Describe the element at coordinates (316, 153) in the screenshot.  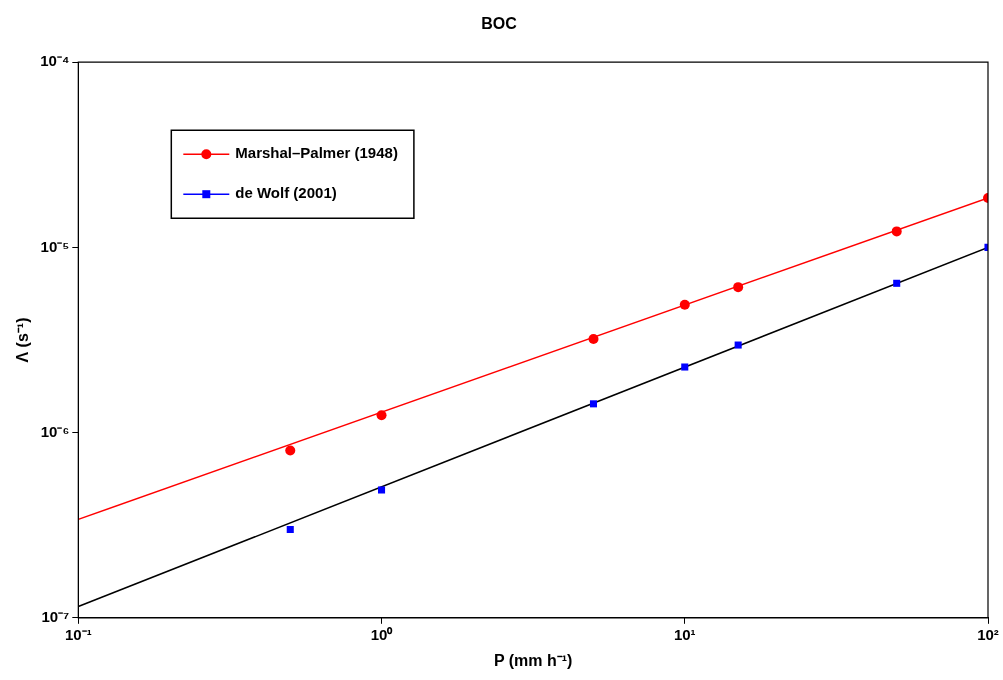
I see `legend-label: Marshal–Palmer (1948)` at that location.